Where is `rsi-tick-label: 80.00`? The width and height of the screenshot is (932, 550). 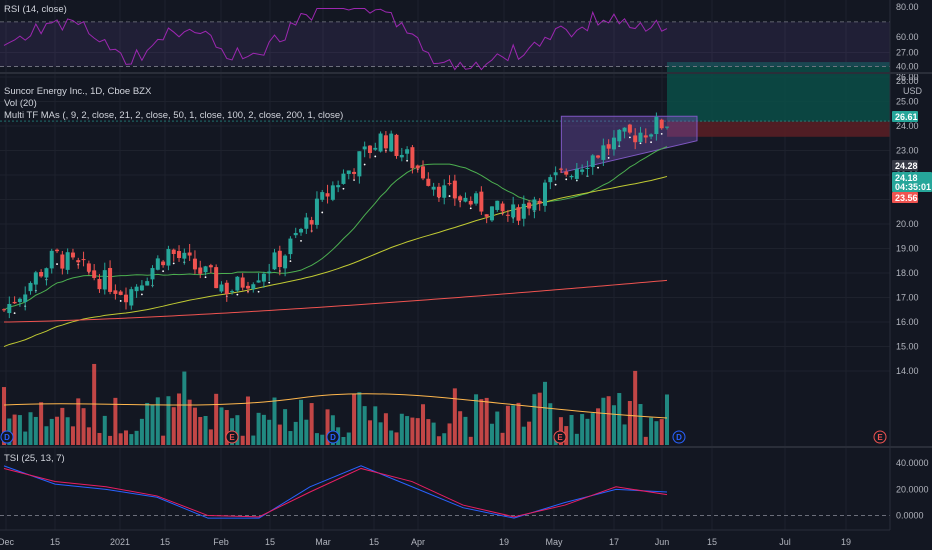 rsi-tick-label: 80.00 is located at coordinates (907, 7).